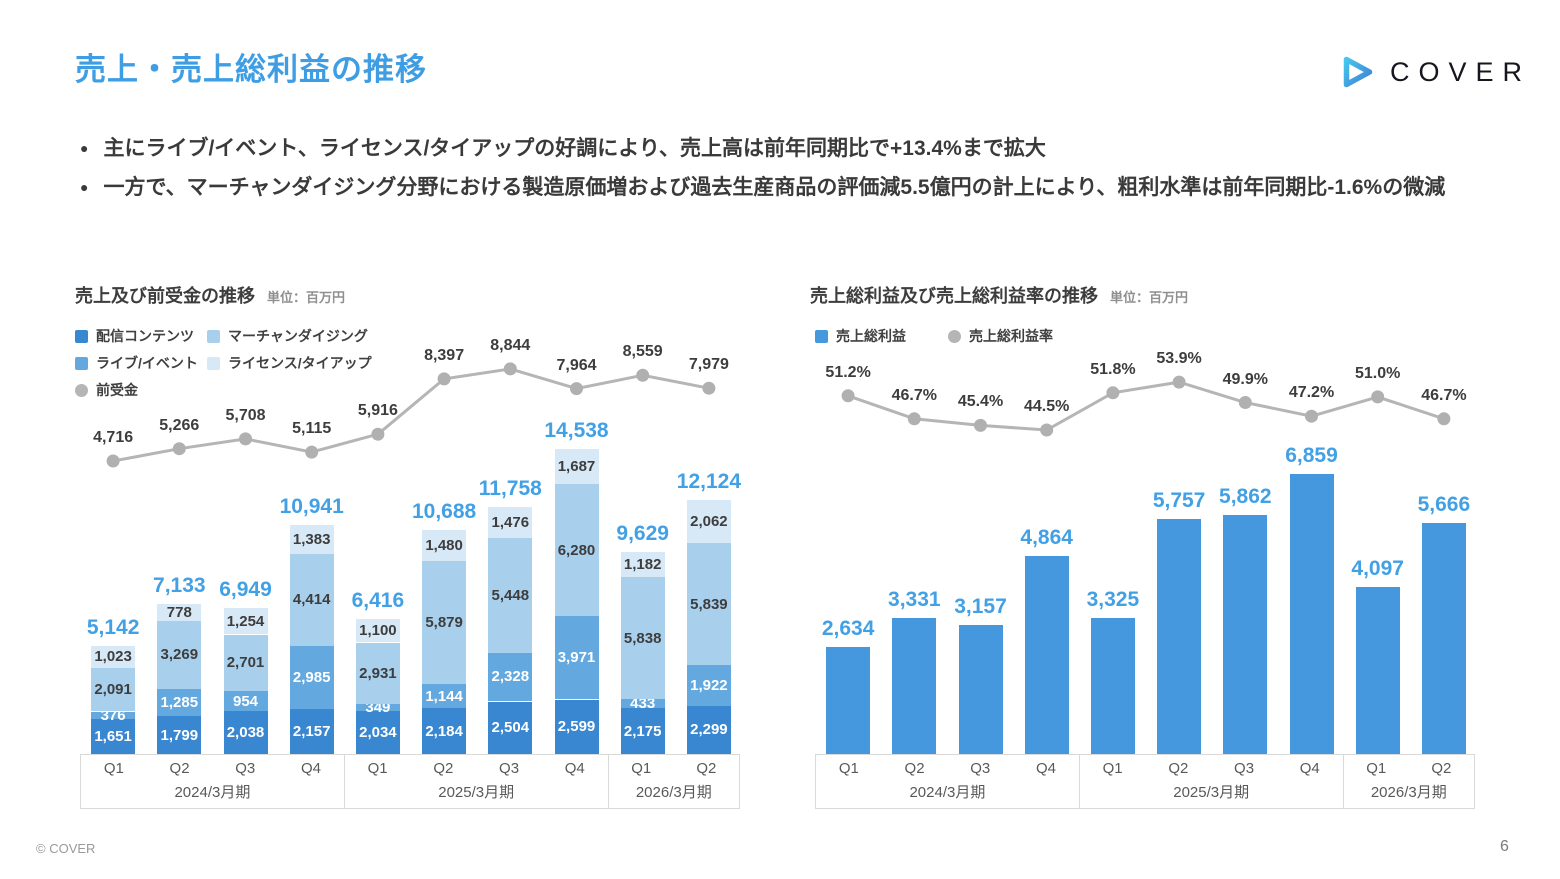 The height and width of the screenshot is (879, 1560). Describe the element at coordinates (245, 733) in the screenshot. I see `bar-segment-label: 2,038` at that location.